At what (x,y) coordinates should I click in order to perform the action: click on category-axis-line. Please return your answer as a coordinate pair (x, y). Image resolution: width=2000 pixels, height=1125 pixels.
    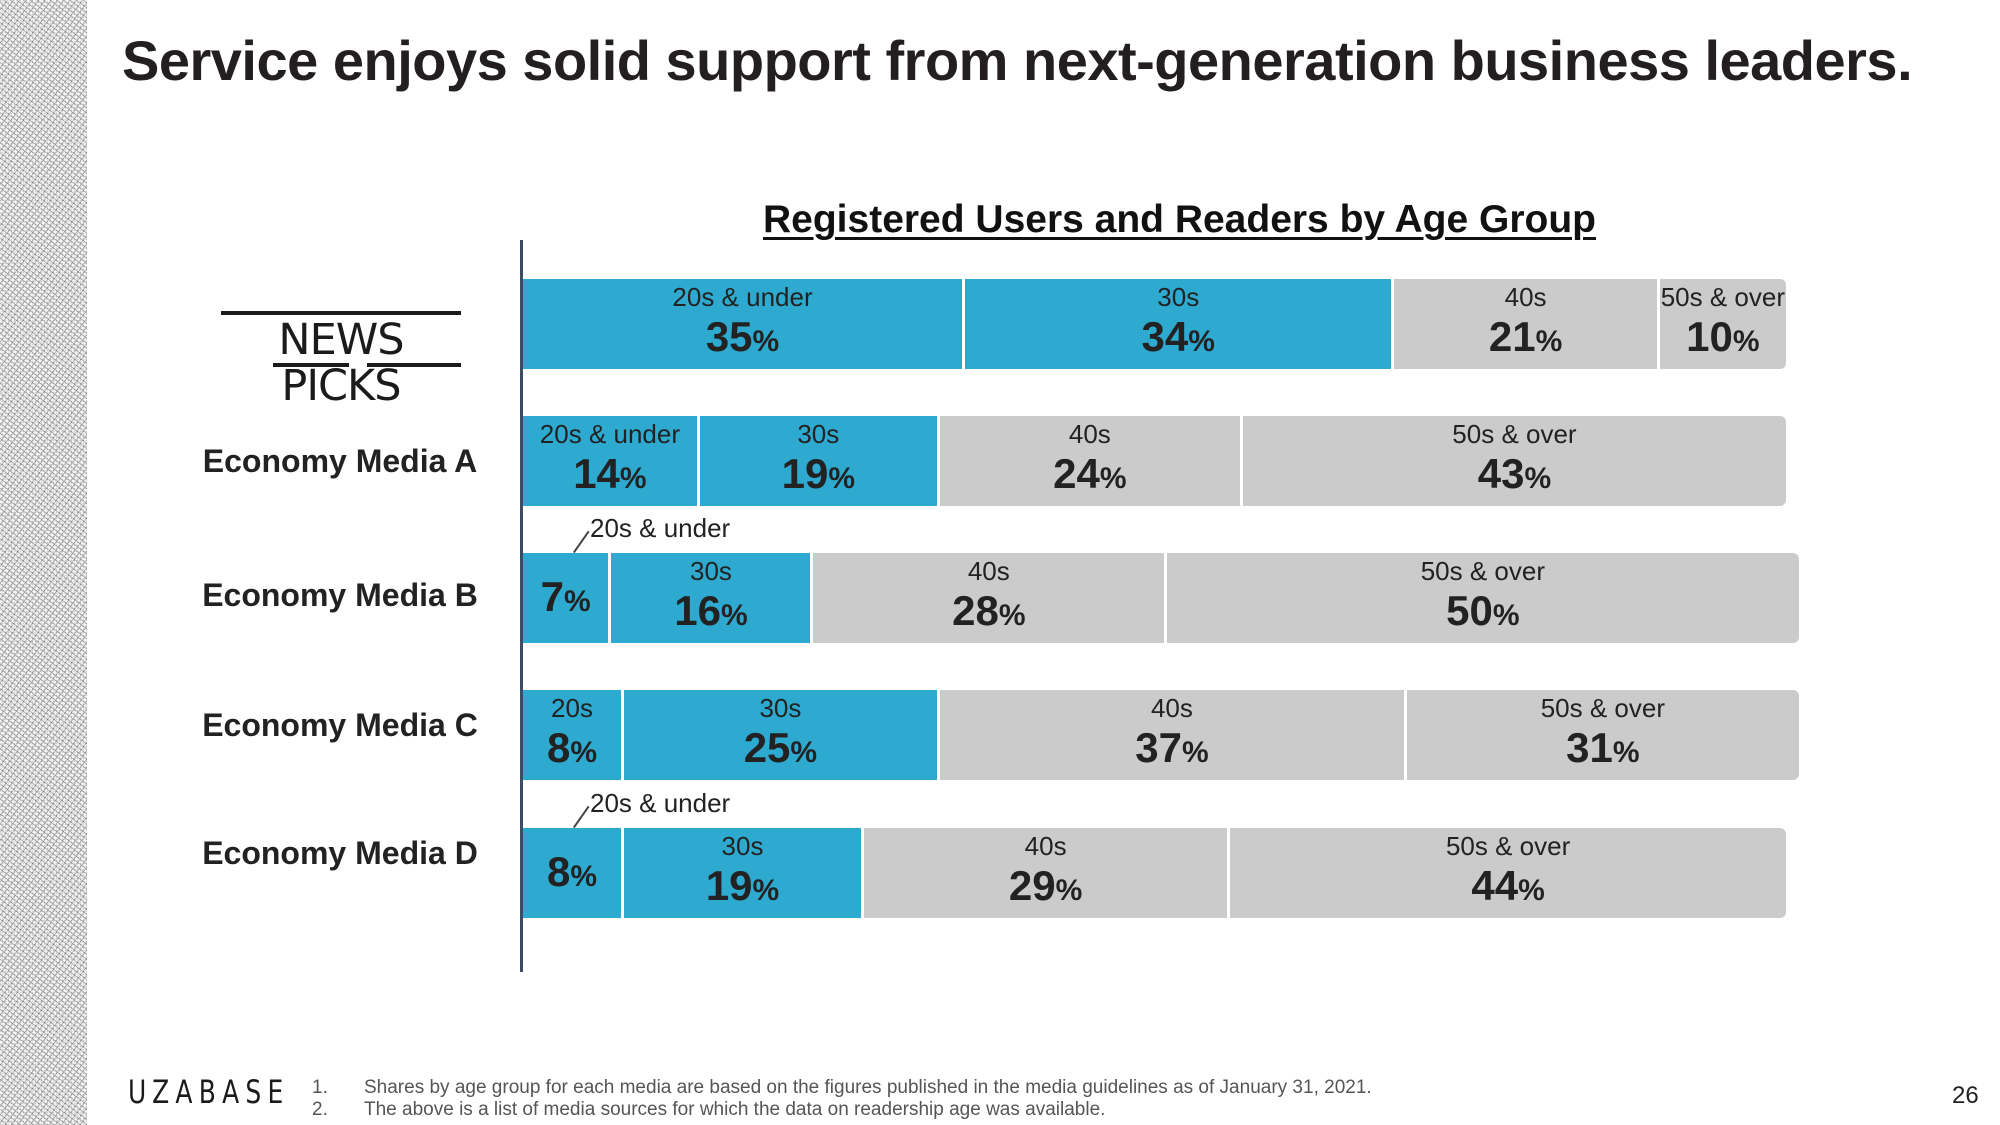
    Looking at the image, I should click on (521, 606).